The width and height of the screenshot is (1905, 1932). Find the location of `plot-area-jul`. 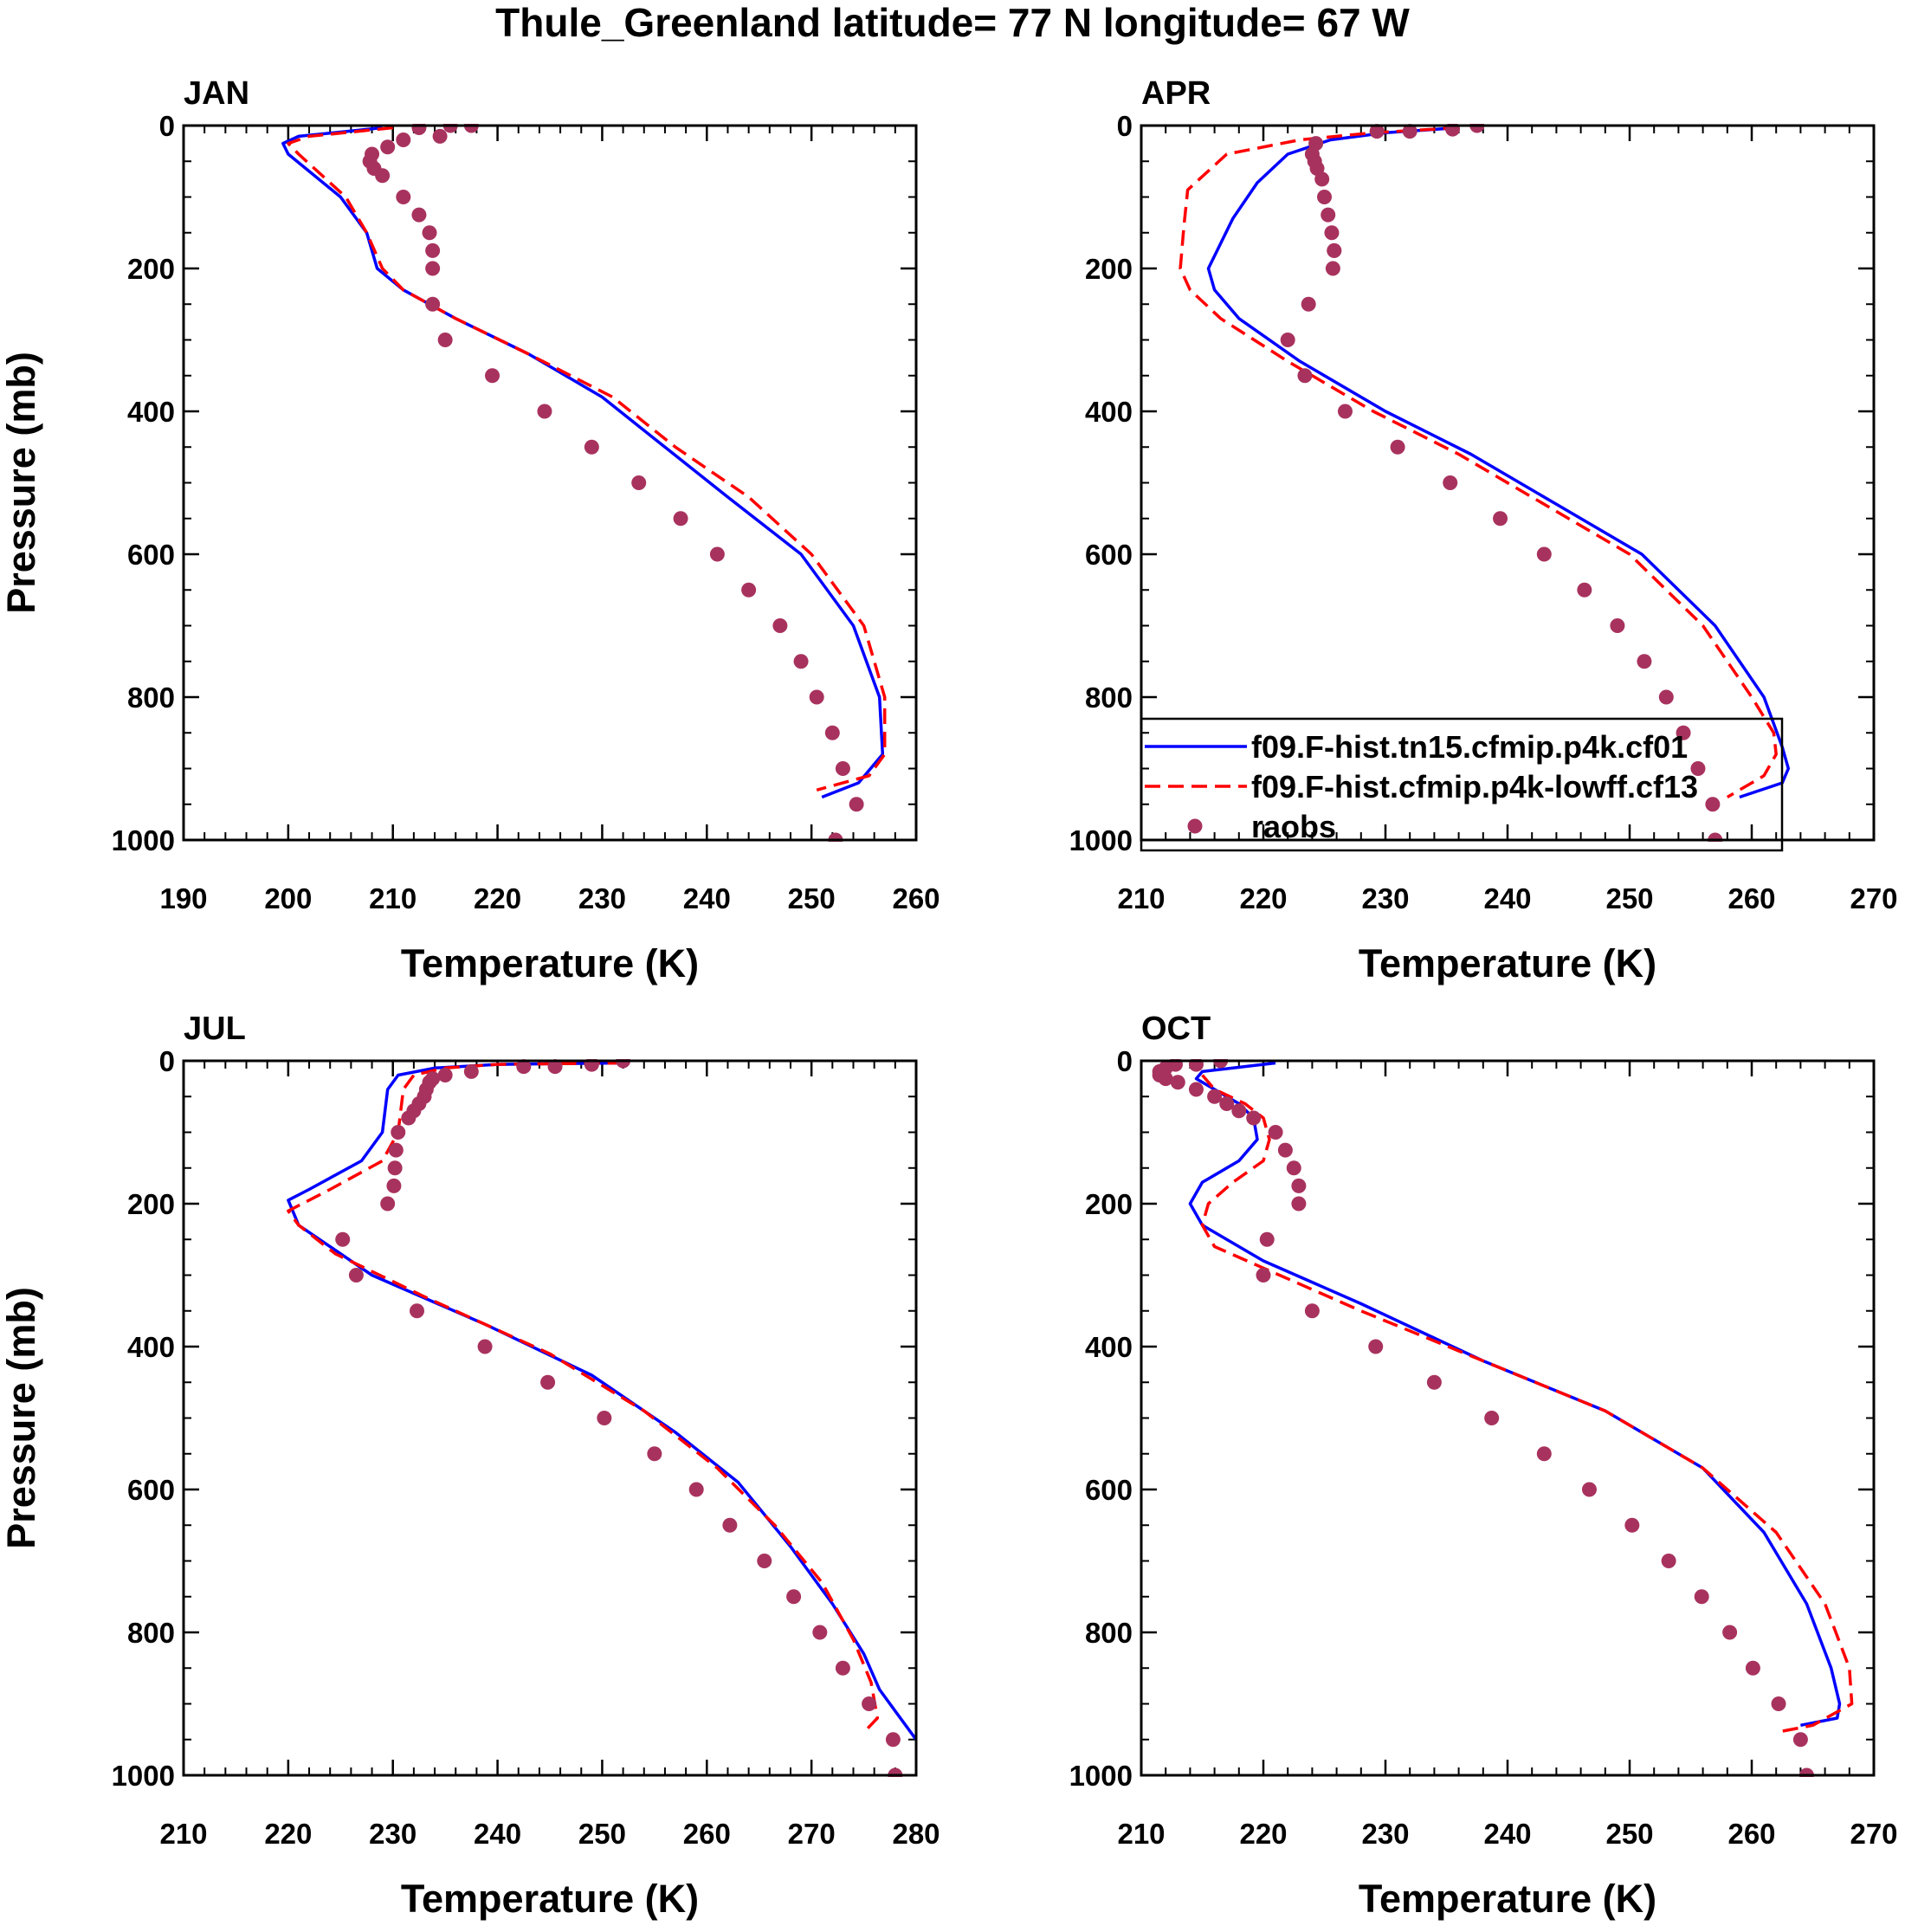

plot-area-jul is located at coordinates (602, 1418).